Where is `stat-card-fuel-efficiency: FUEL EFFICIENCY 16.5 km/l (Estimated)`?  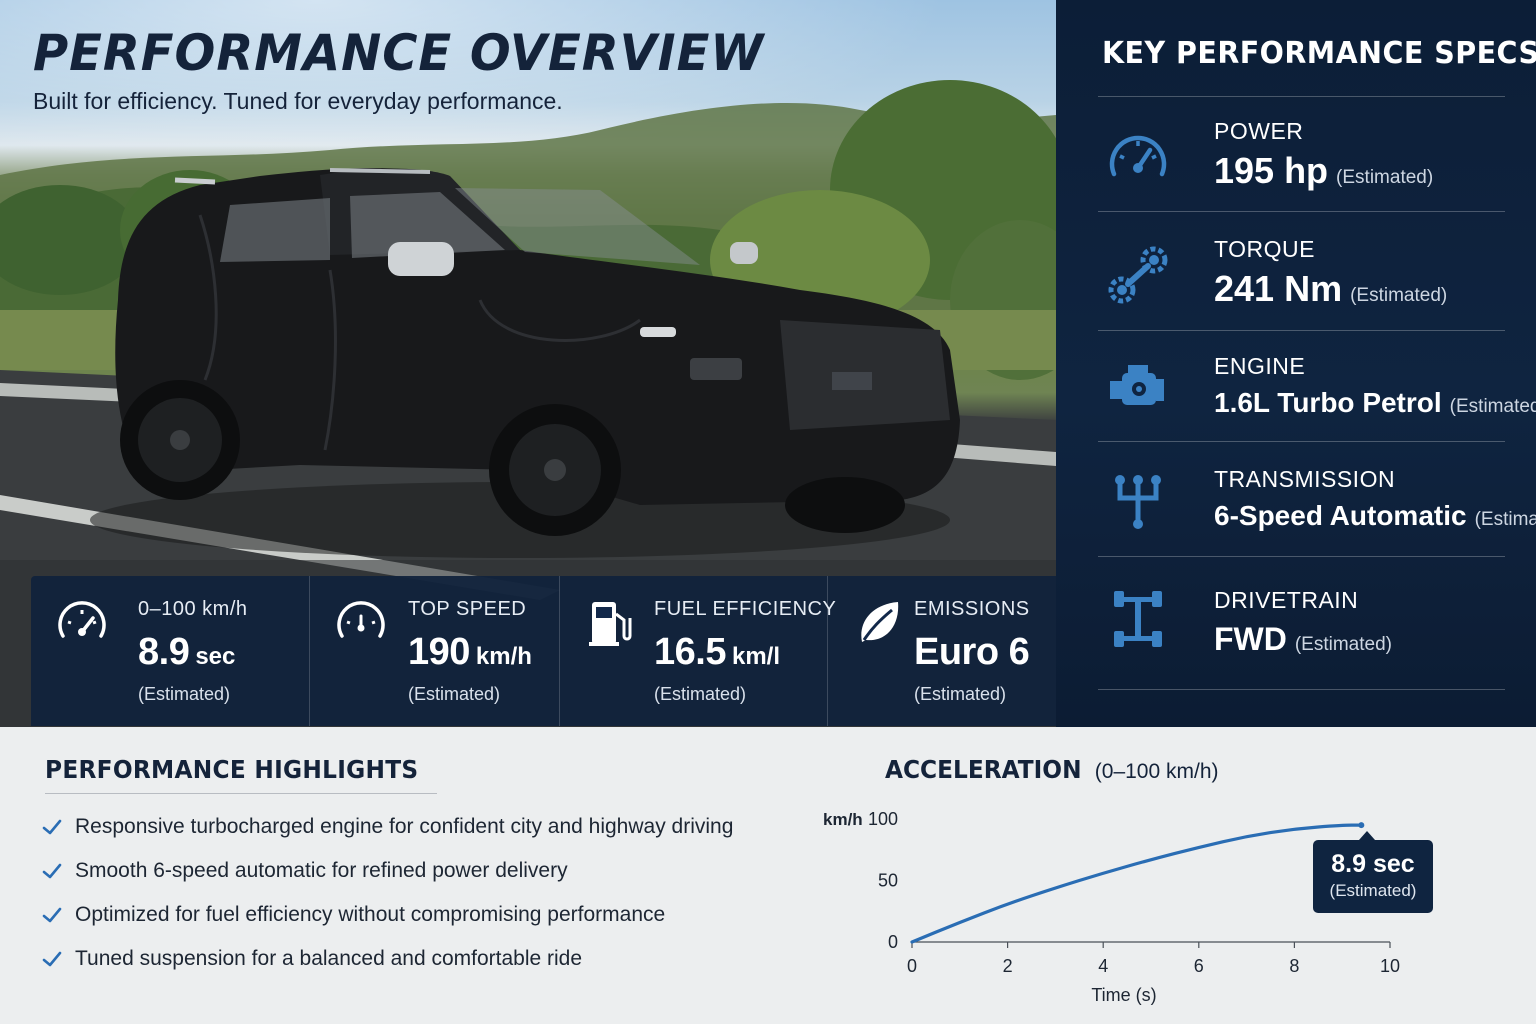
stat-card-fuel-efficiency: FUEL EFFICIENCY 16.5 km/l (Estimated) is located at coordinates (698, 651).